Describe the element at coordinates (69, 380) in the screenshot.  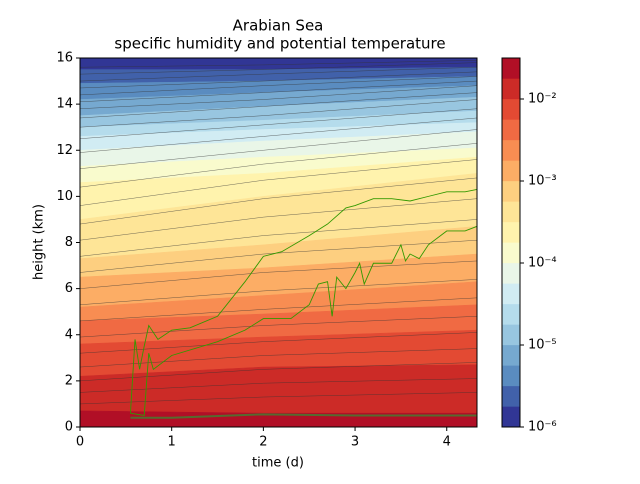
I see `y-tick-label: 2` at that location.